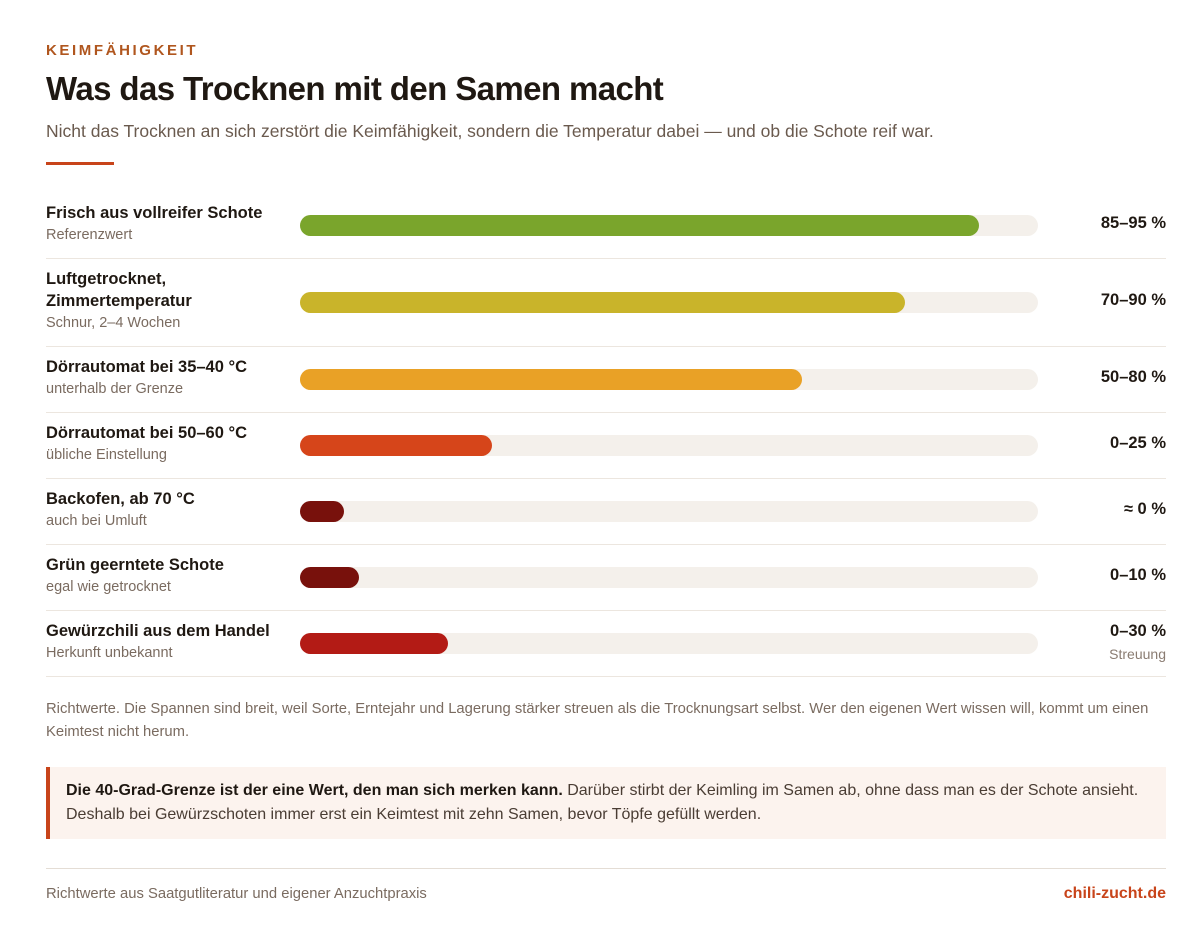 The height and width of the screenshot is (937, 1200). I want to click on category-label: Gewürzchili aus dem Handel, so click(158, 631).